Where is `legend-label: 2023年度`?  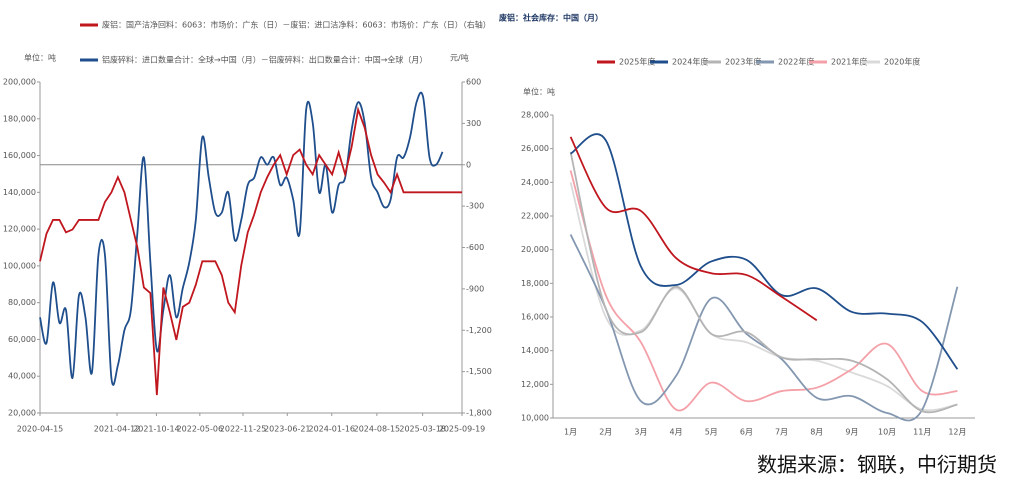 legend-label: 2023年度 is located at coordinates (743, 62).